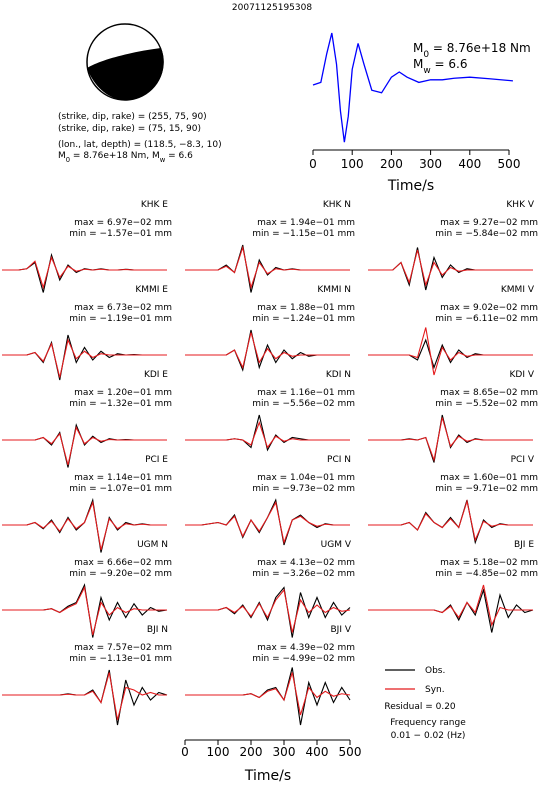  What do you see at coordinates (151, 290) in the screenshot?
I see `station-name: KMMI E` at bounding box center [151, 290].